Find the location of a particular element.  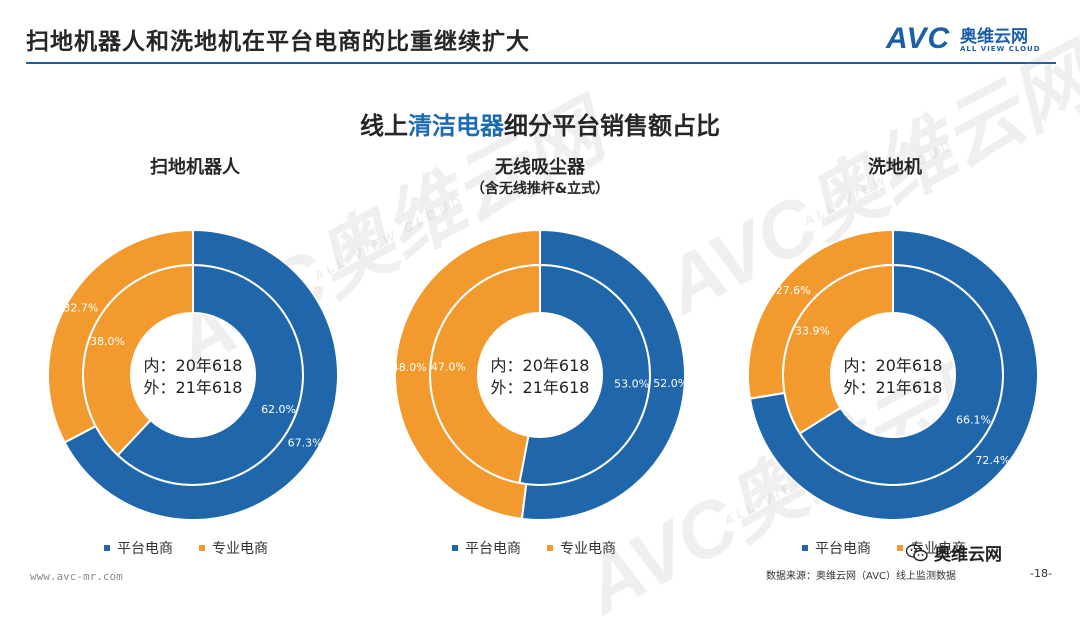

data-label-outer-platform: 67.3% is located at coordinates (305, 443).